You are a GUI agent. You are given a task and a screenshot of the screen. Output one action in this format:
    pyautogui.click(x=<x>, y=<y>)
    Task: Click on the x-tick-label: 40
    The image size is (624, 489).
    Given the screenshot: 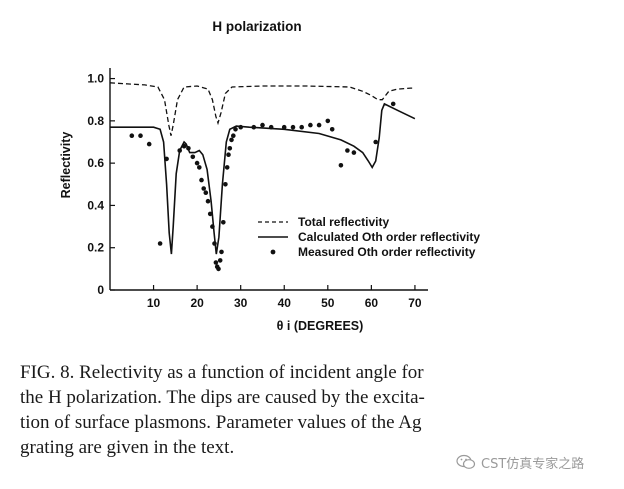 What is the action you would take?
    pyautogui.click(x=285, y=303)
    